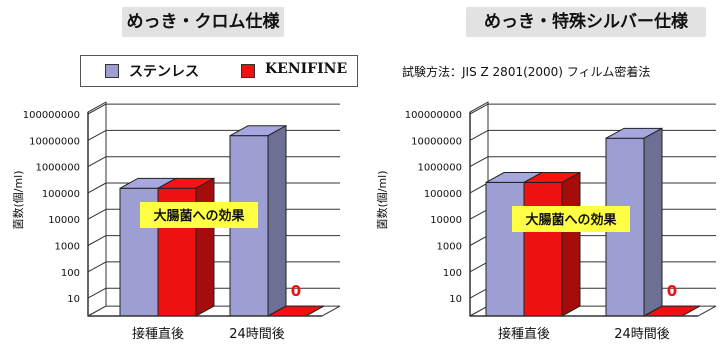 This screenshot has height=347, width=720. Describe the element at coordinates (112, 71) in the screenshot. I see `legend-swatch-stainless` at that location.